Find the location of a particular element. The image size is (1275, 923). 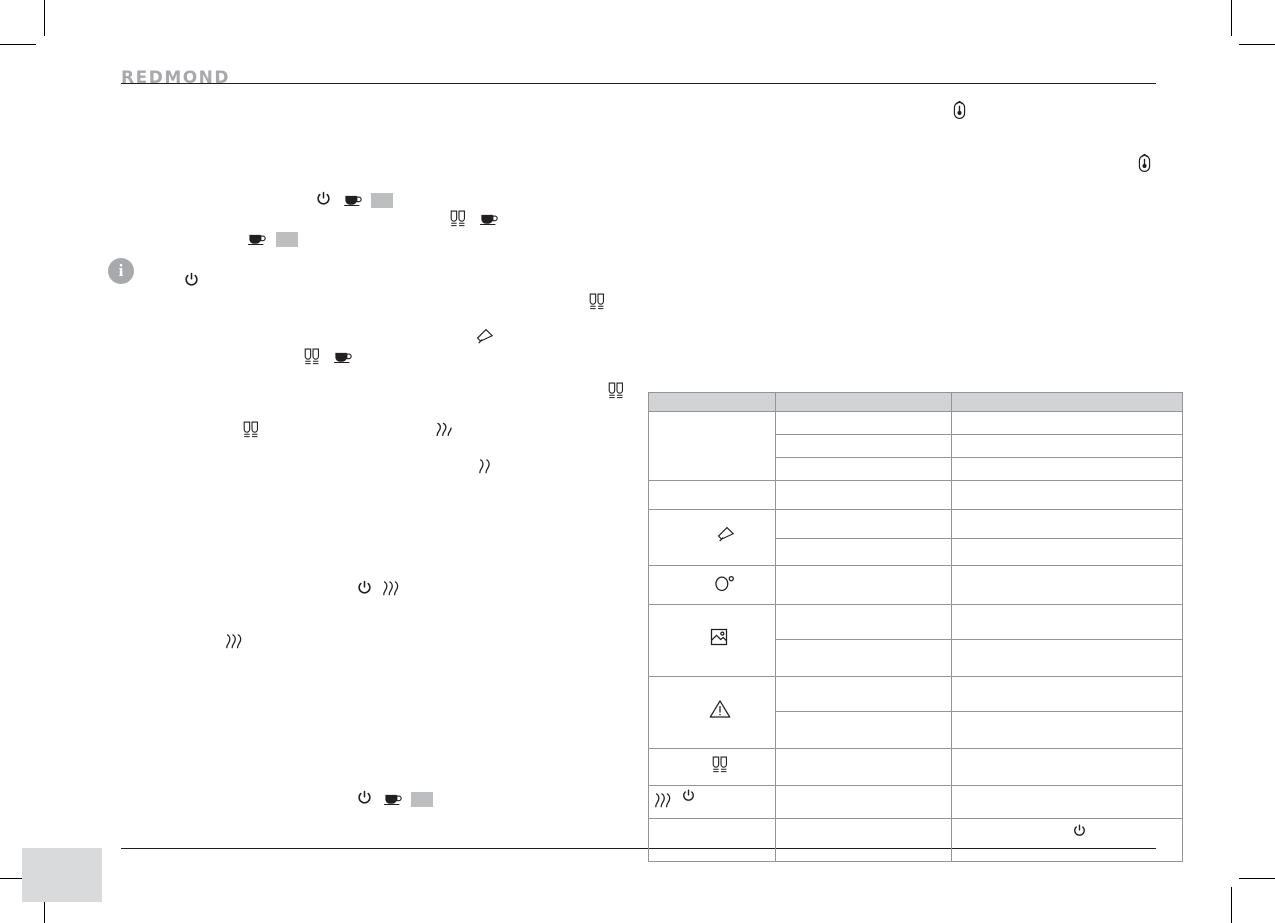

table-header-row is located at coordinates (915, 402).